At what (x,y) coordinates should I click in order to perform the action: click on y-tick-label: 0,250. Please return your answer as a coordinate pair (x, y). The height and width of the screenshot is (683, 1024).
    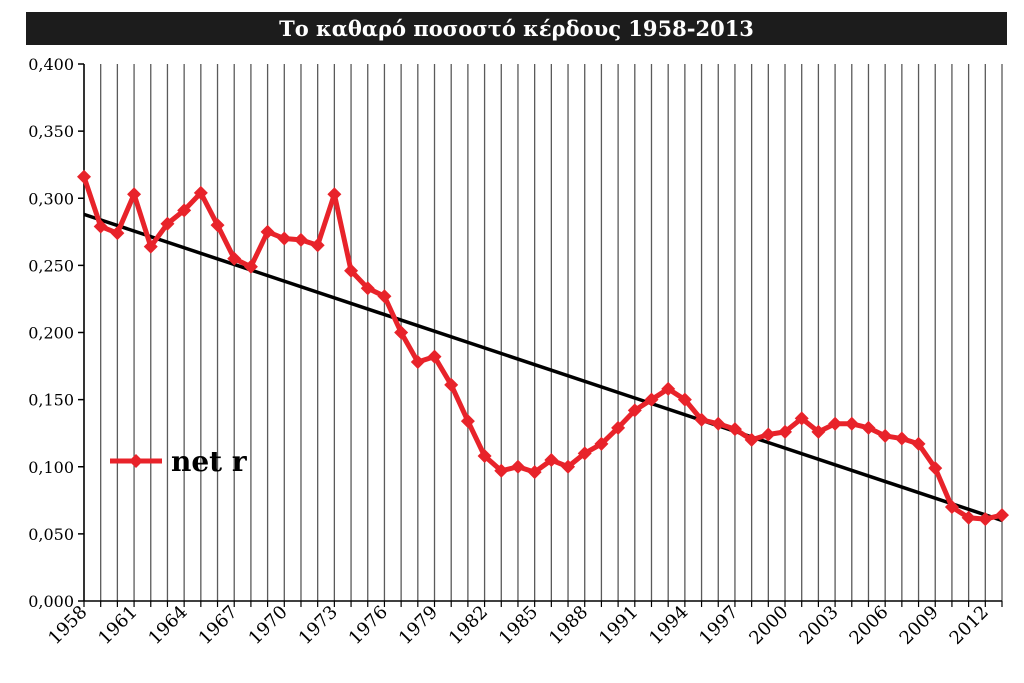
    Looking at the image, I should click on (51, 265).